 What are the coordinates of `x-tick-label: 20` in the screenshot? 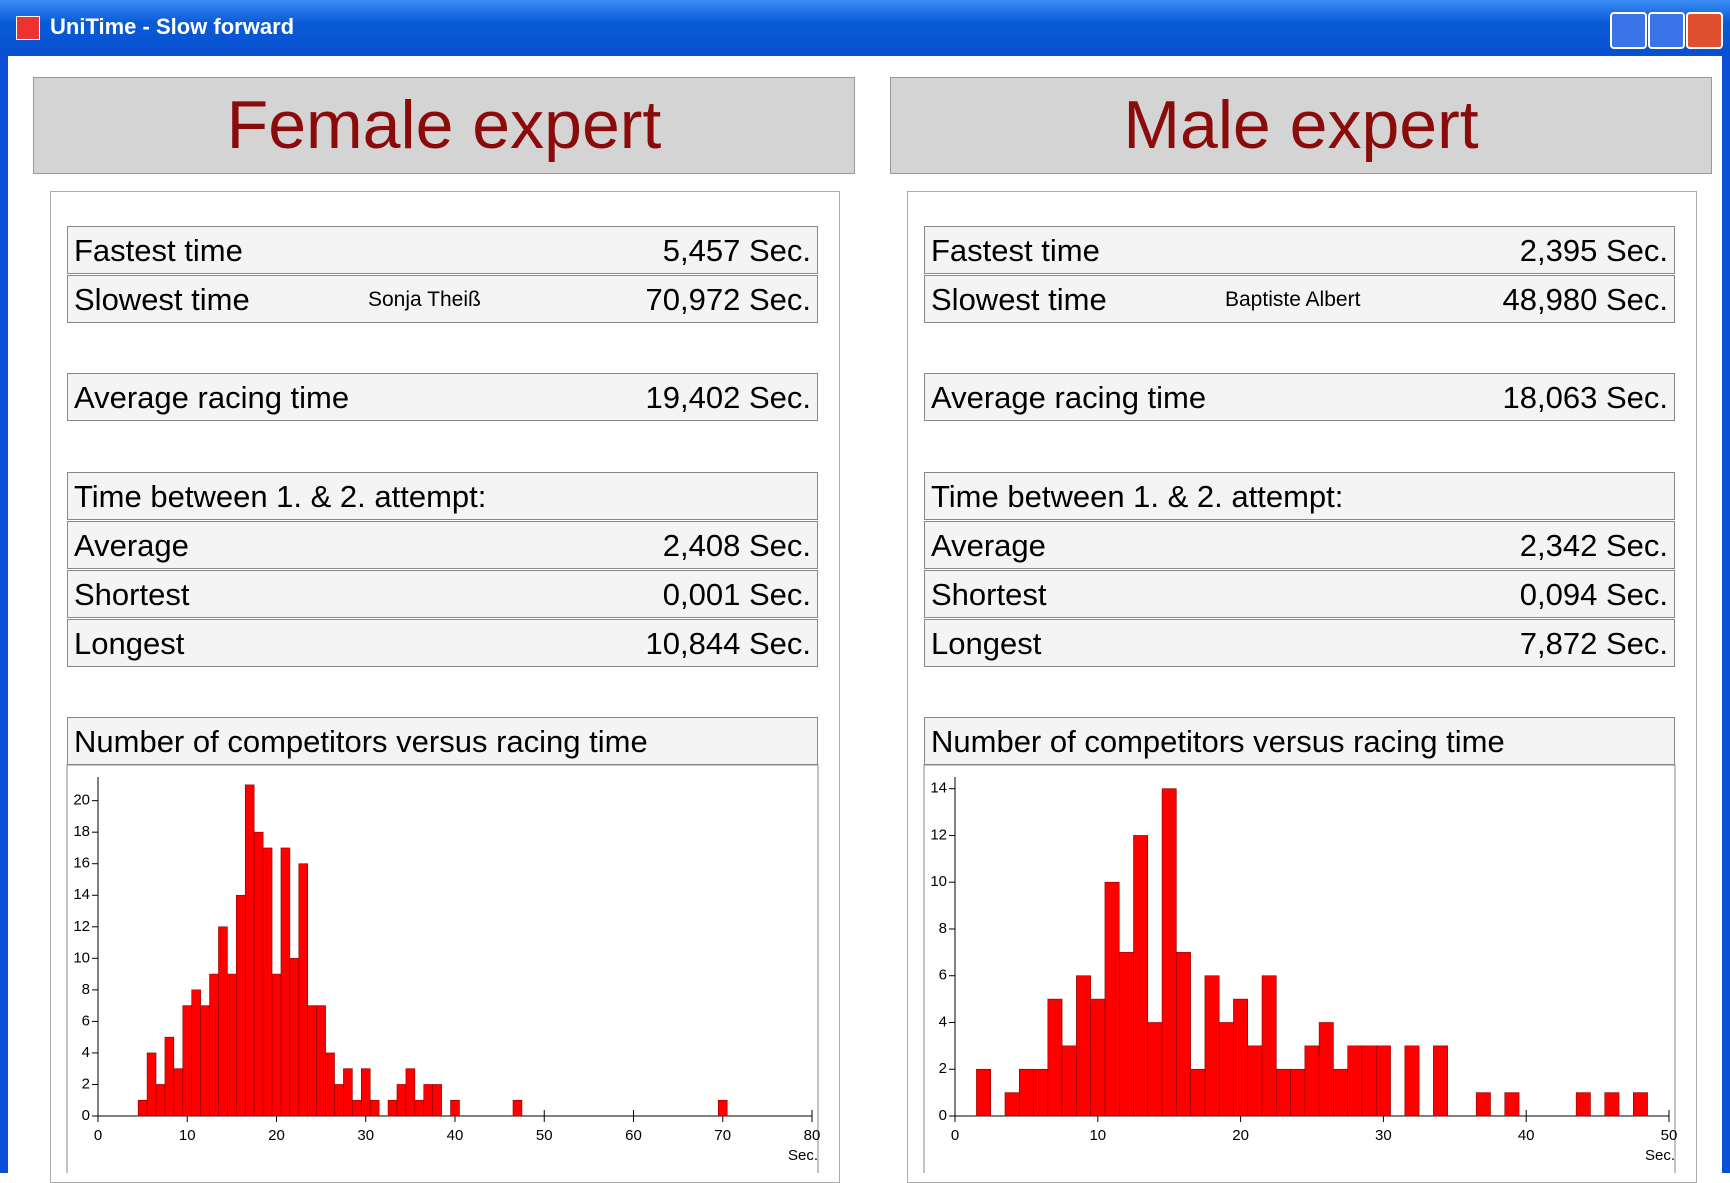 It's located at (1240, 1135).